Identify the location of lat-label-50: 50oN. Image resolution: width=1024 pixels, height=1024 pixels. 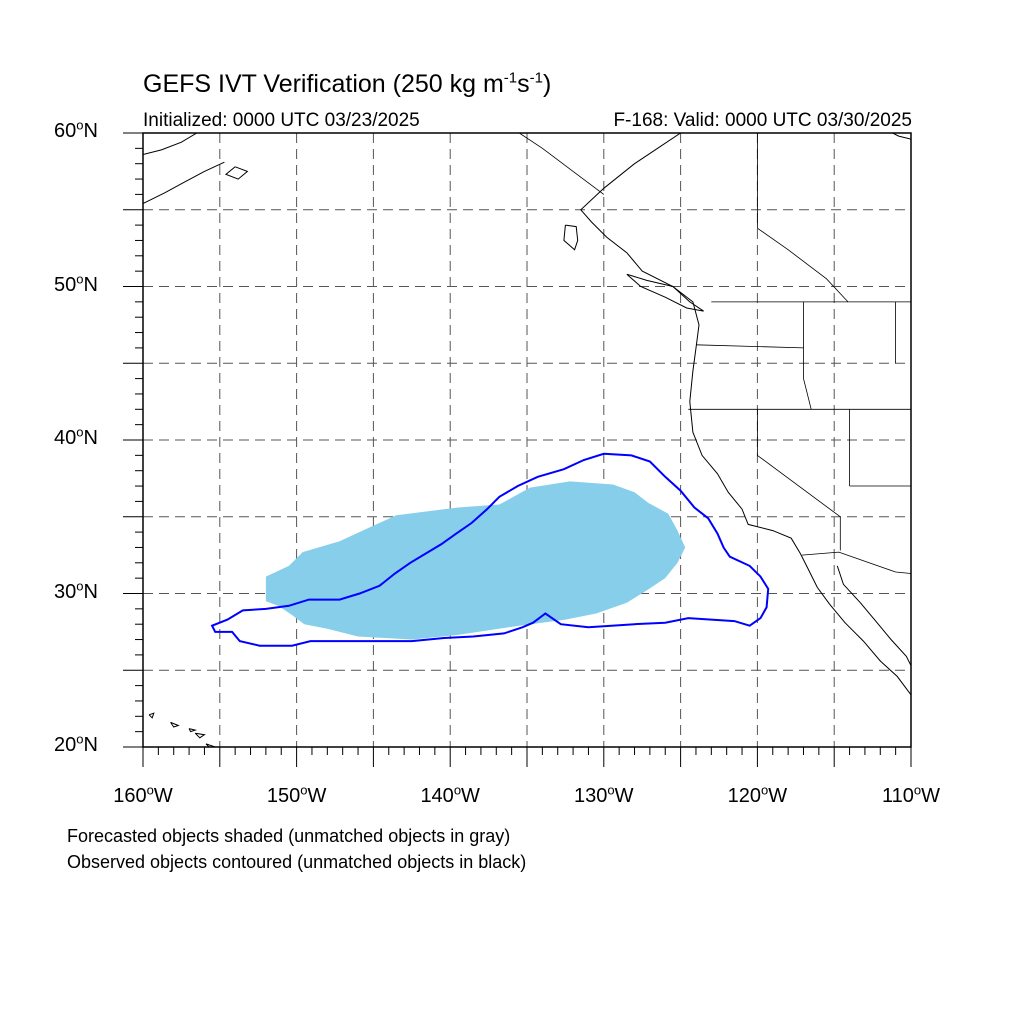
(76, 283).